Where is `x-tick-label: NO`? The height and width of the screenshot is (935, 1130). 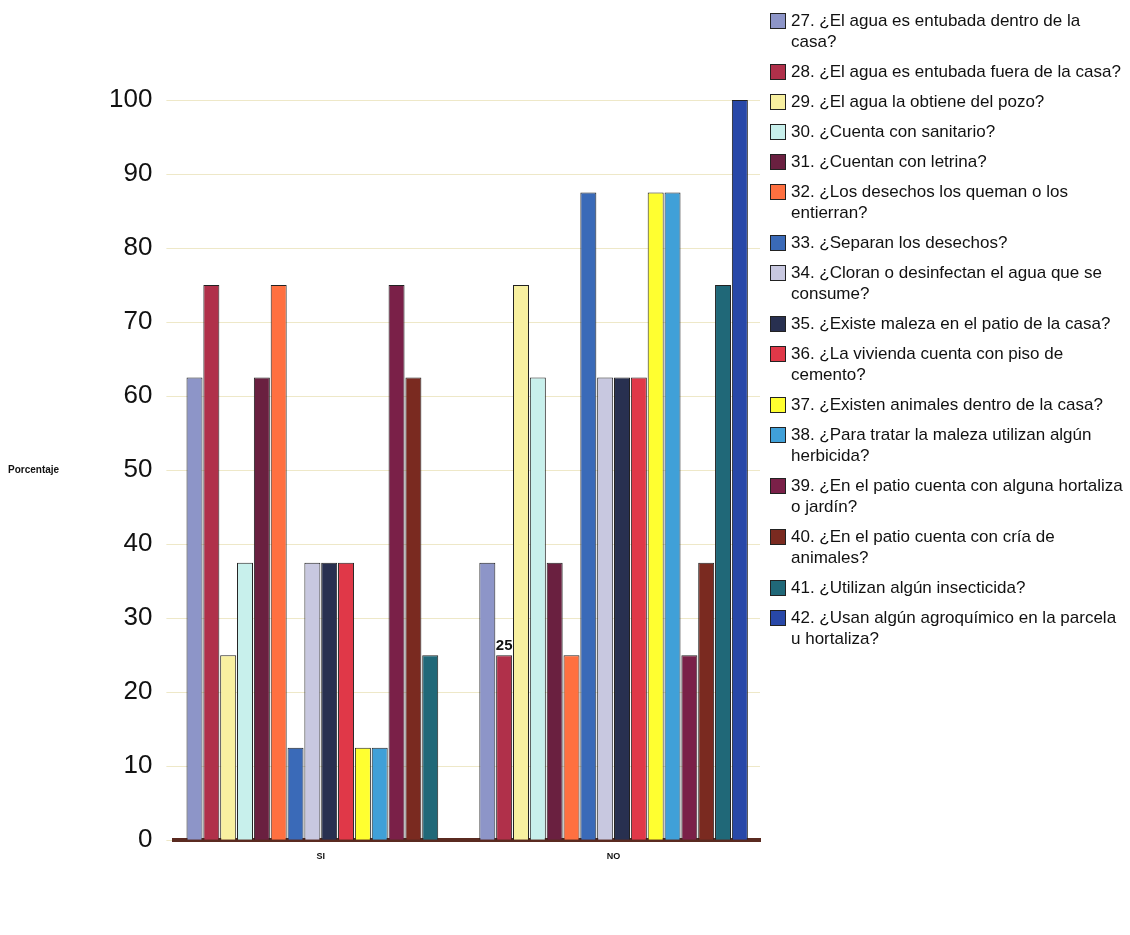
x-tick-label: NO is located at coordinates (613, 856).